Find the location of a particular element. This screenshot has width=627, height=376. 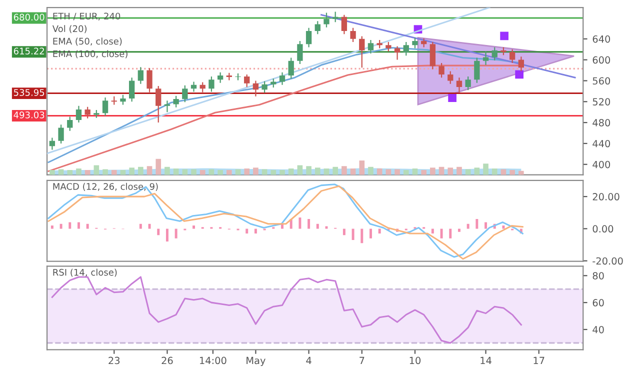

y-tick-label: 640 is located at coordinates (601, 39).